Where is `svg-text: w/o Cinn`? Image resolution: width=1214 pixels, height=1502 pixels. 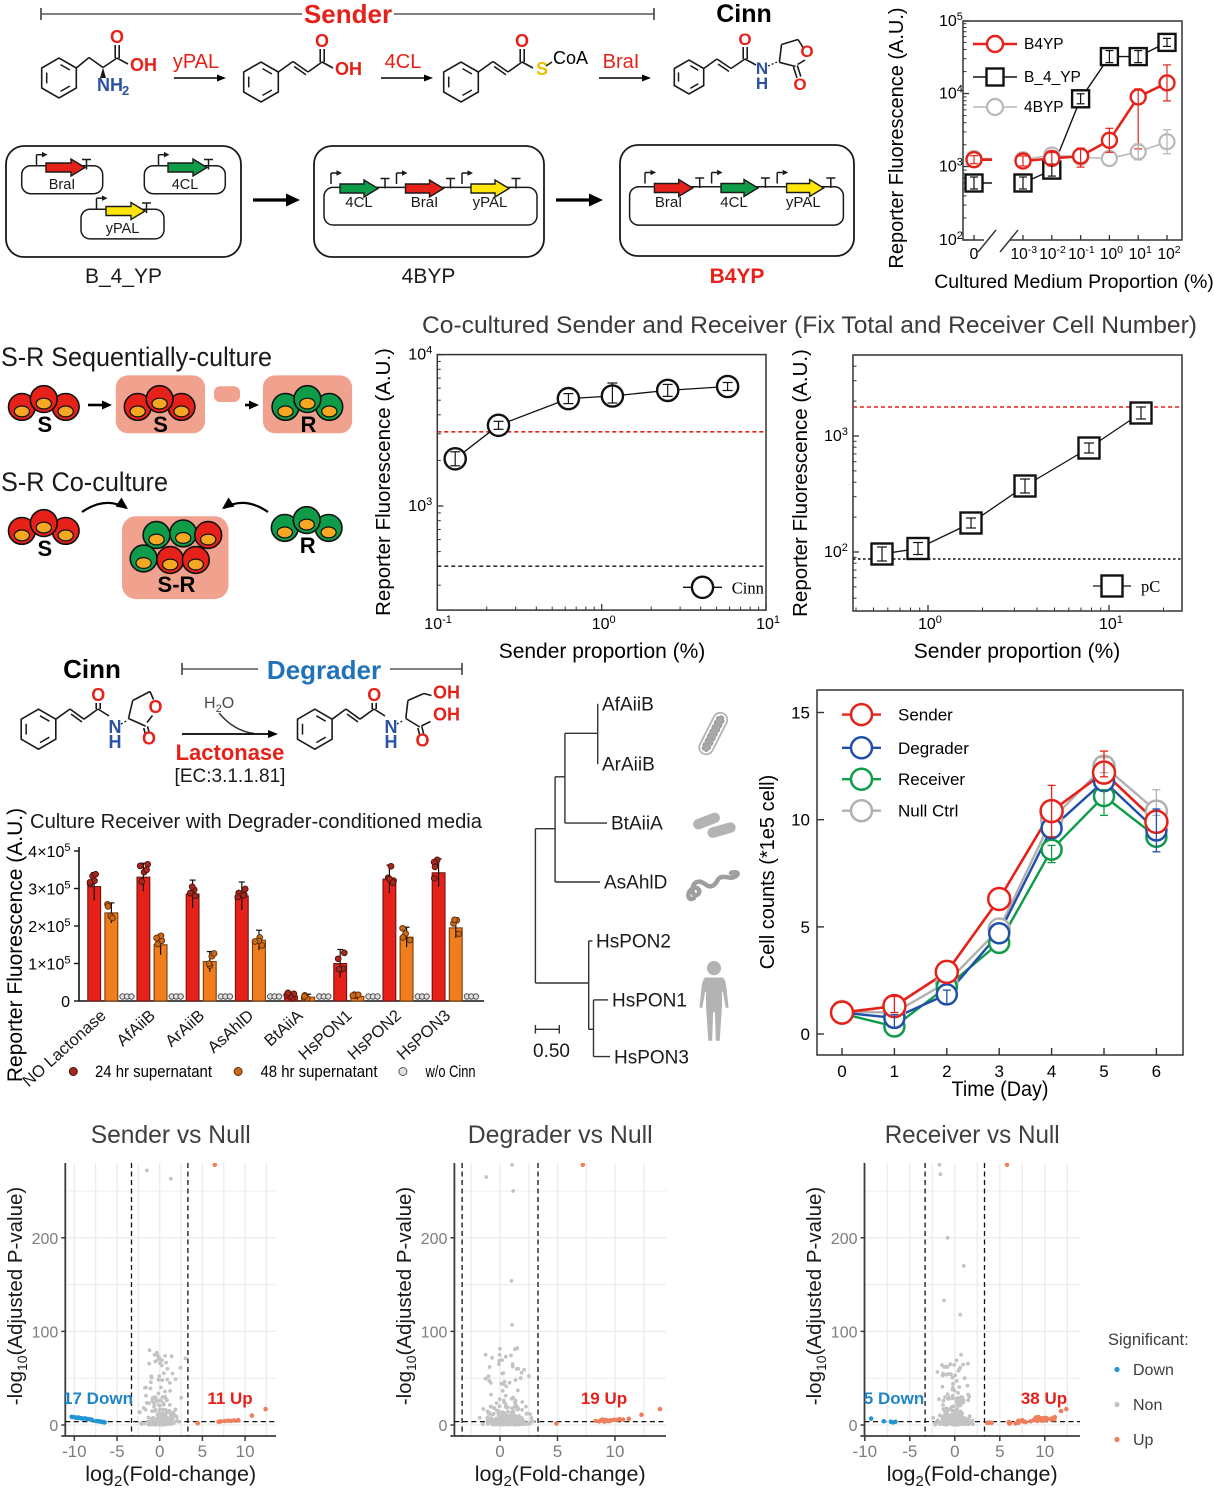 svg-text: w/o Cinn is located at coordinates (450, 1072).